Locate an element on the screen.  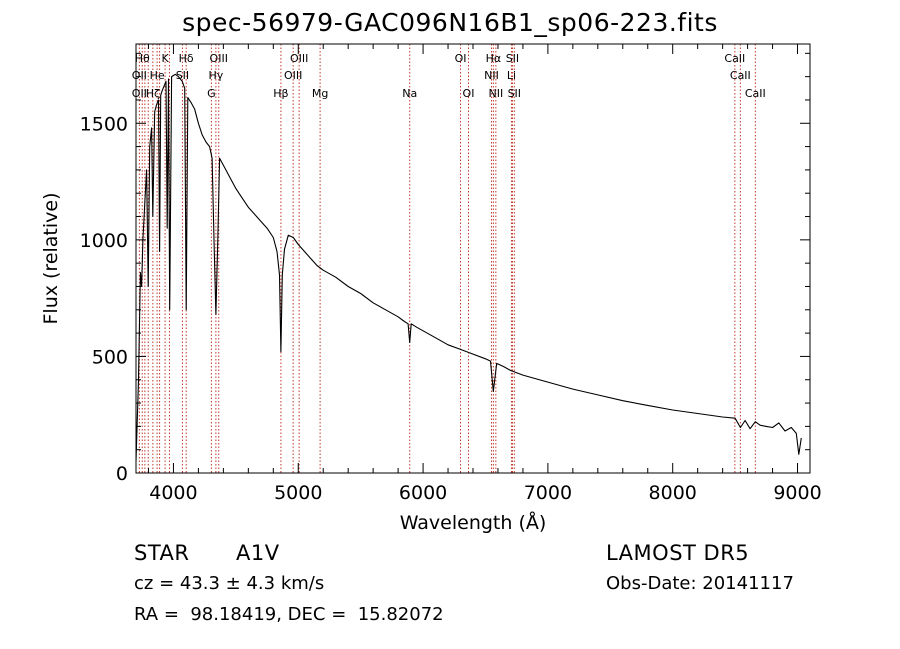
object-class: STAR is located at coordinates (162, 553).